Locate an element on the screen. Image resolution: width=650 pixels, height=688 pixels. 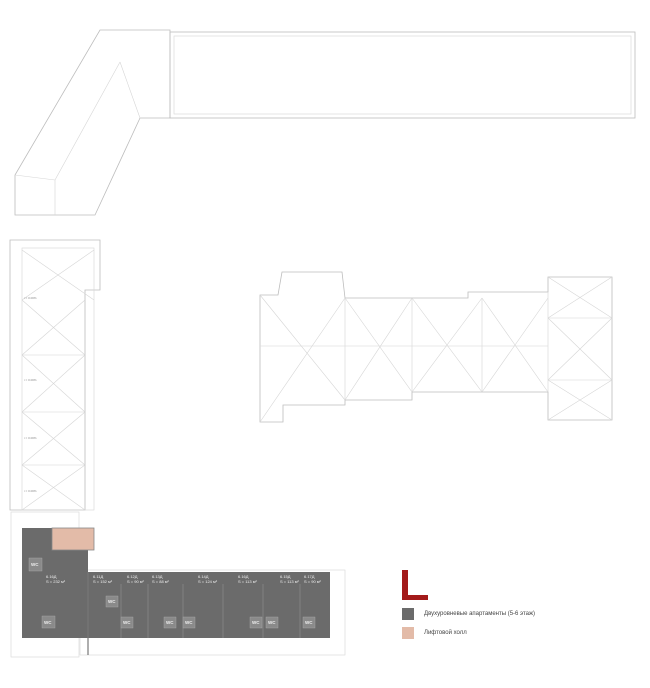
unit-id: 6.14Д is located at coordinates (203, 576).